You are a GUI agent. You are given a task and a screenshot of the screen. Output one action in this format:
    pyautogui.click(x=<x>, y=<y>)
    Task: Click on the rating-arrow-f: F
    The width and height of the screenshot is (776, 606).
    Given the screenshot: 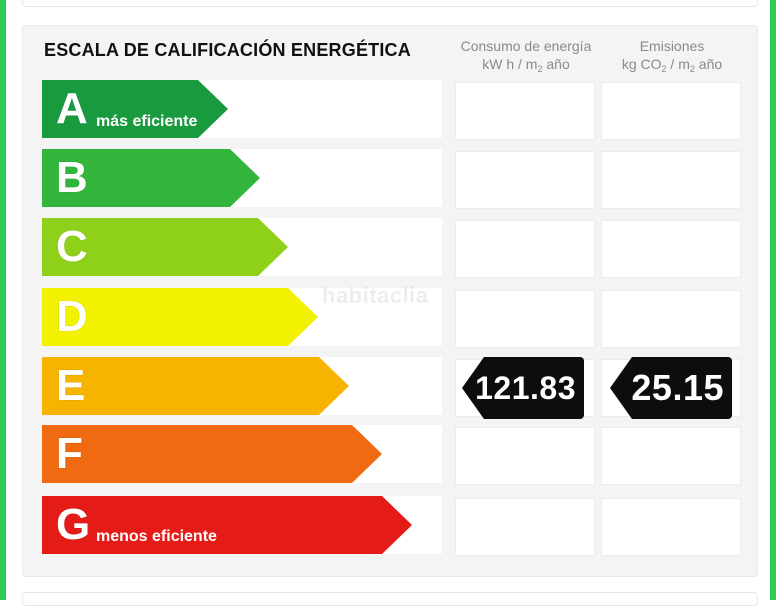 What is the action you would take?
    pyautogui.click(x=212, y=454)
    